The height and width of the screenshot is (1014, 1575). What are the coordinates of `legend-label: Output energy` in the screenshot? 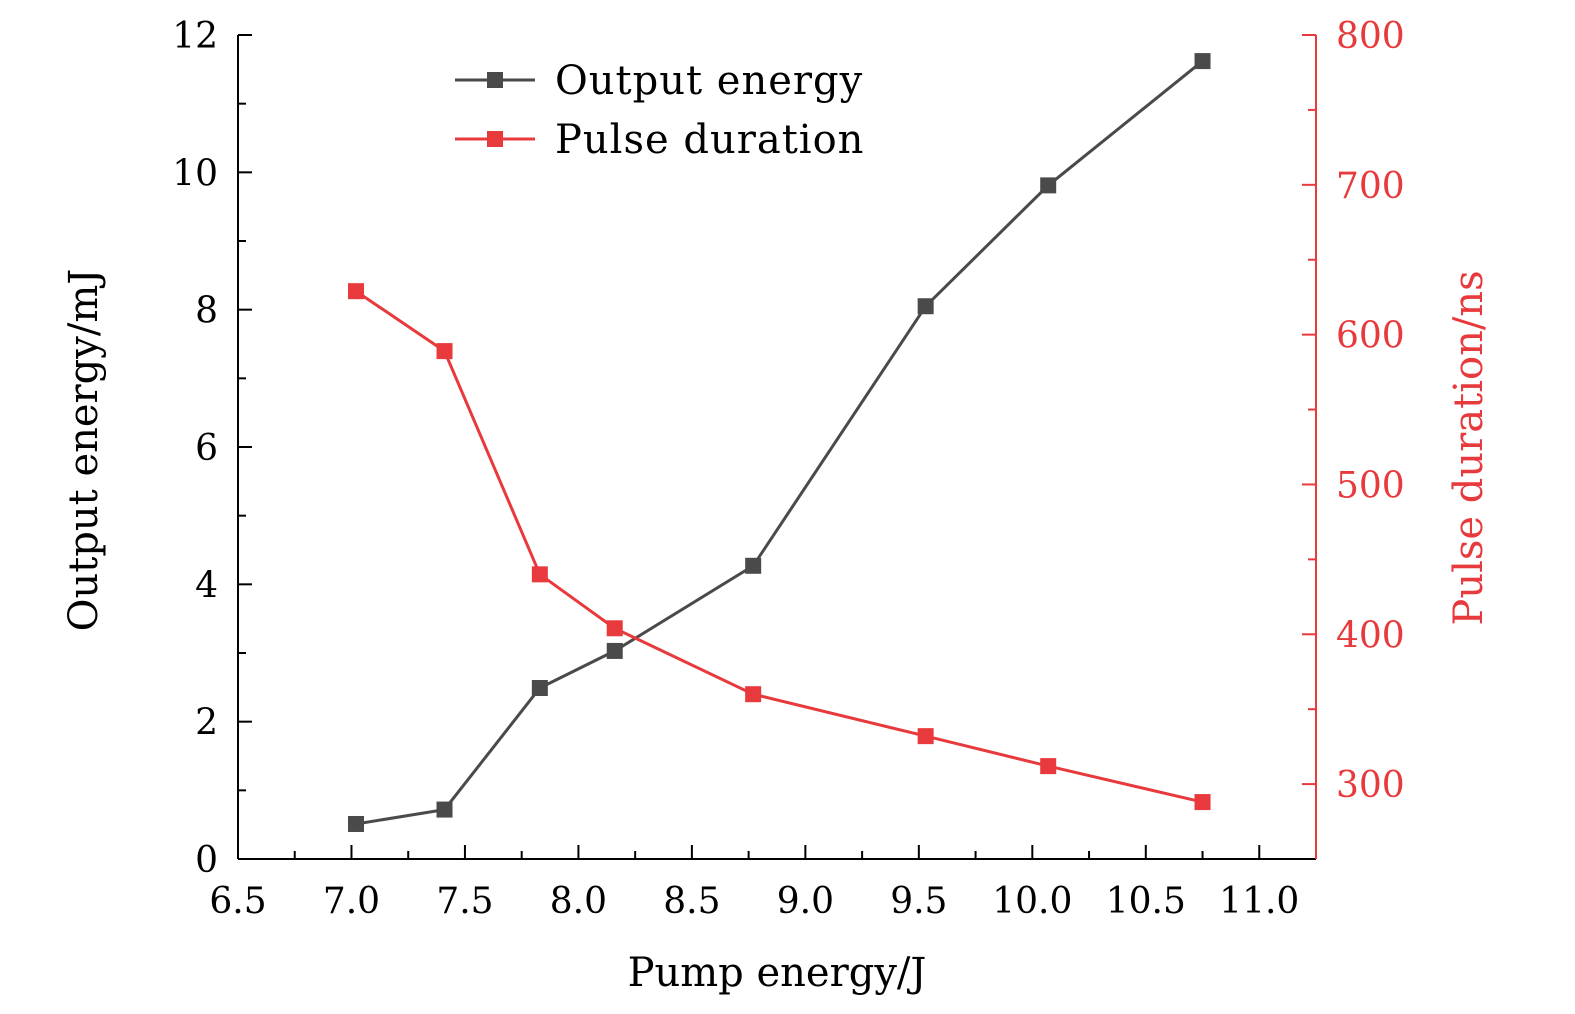 It's located at (709, 81).